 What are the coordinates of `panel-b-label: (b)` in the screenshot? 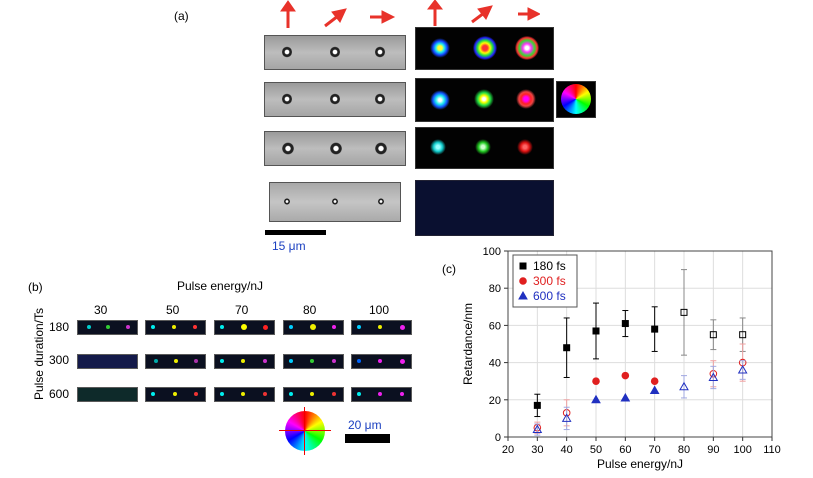 It's located at (35, 287).